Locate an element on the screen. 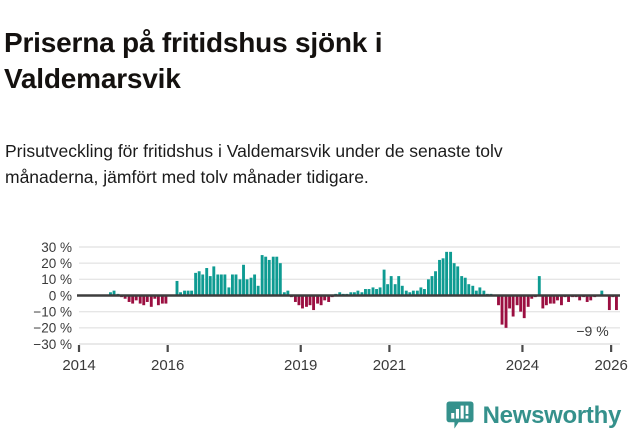 The height and width of the screenshot is (439, 631). chart-x-axis-ticks is located at coordinates (348, 347).